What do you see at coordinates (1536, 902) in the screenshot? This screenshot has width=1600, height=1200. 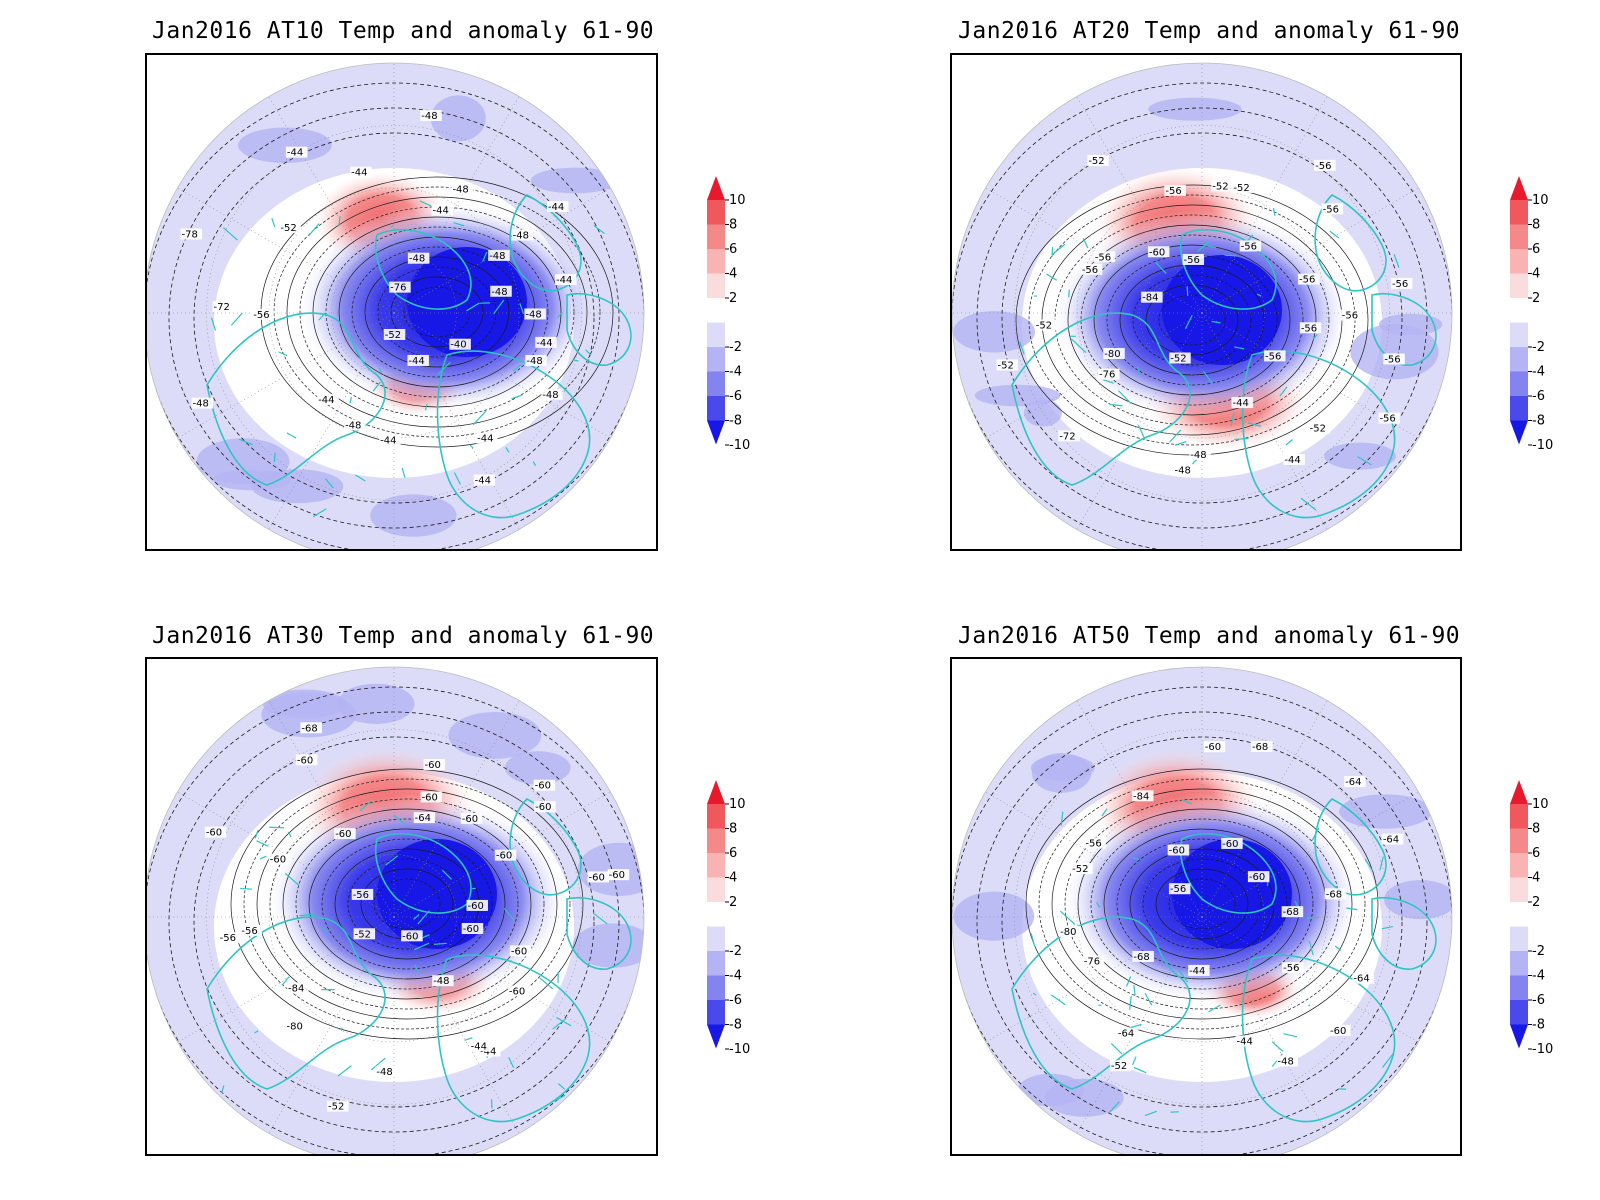 I see `colorbar-label: 2` at bounding box center [1536, 902].